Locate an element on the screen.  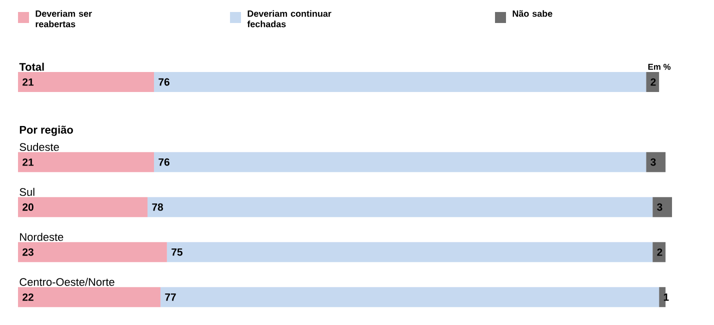
y-tick-label: Nordeste is located at coordinates (42, 236).